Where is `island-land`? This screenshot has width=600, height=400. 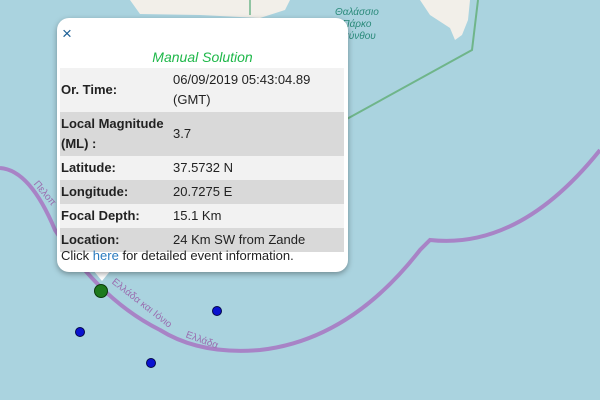
island-land is located at coordinates (445, 20).